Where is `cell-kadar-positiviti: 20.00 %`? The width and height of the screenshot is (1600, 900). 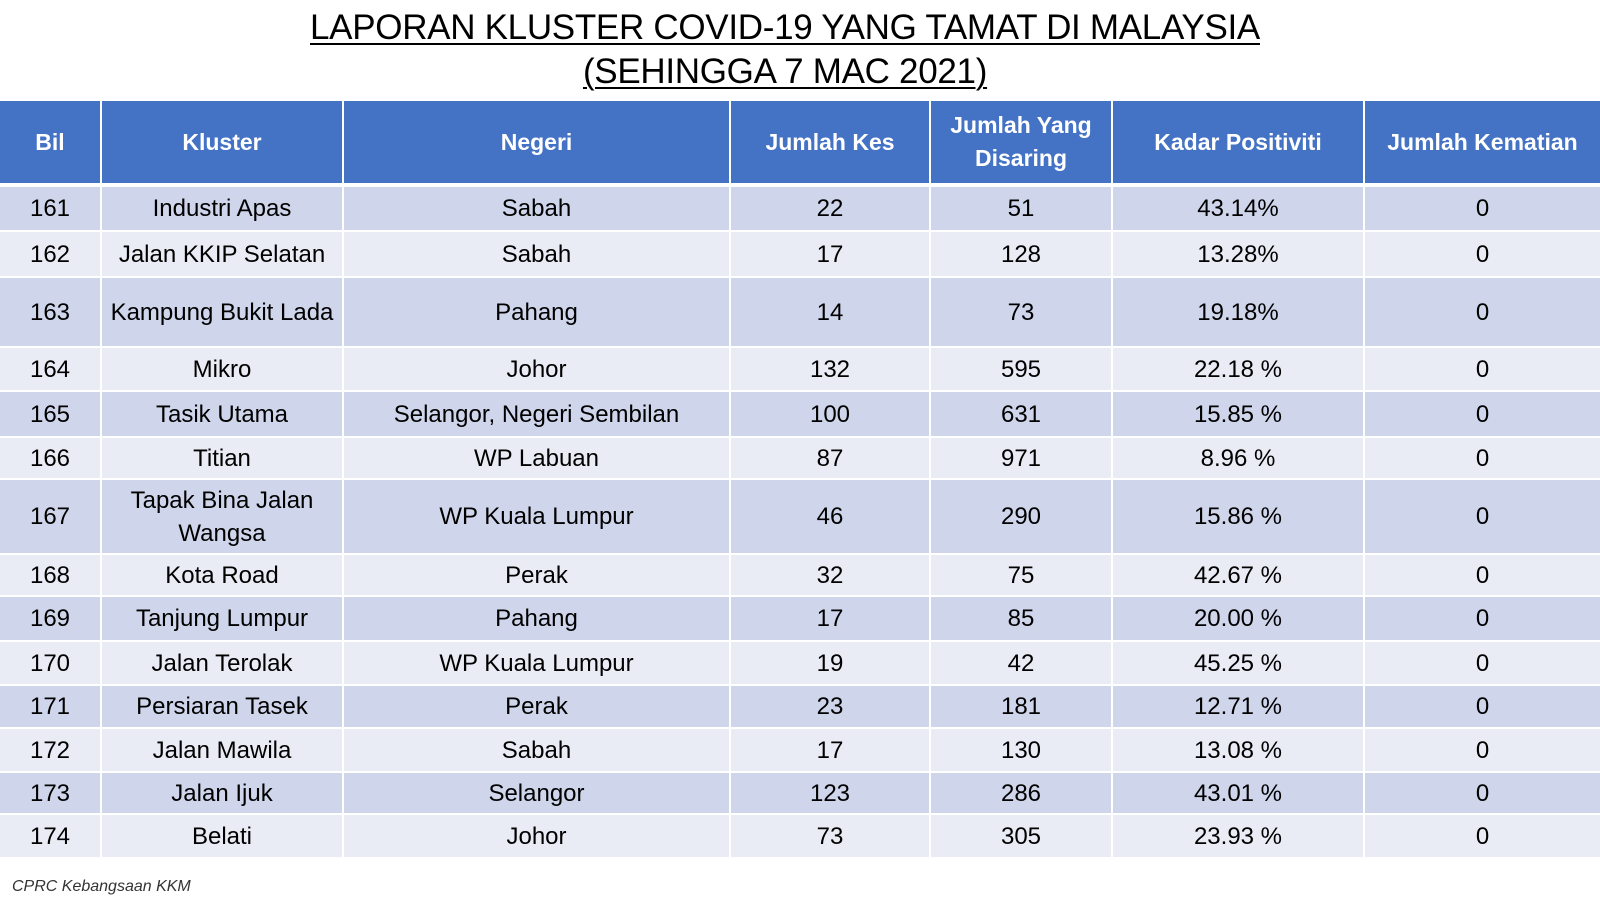 cell-kadar-positiviti: 20.00 % is located at coordinates (1238, 619).